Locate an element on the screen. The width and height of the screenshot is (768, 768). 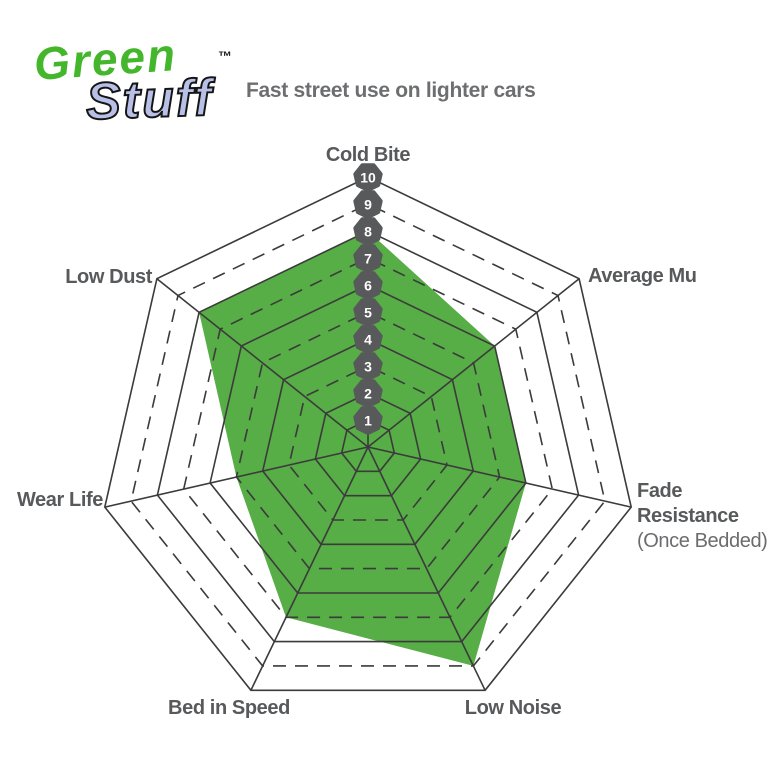
scale-badge-value: 7 is located at coordinates (368, 259).